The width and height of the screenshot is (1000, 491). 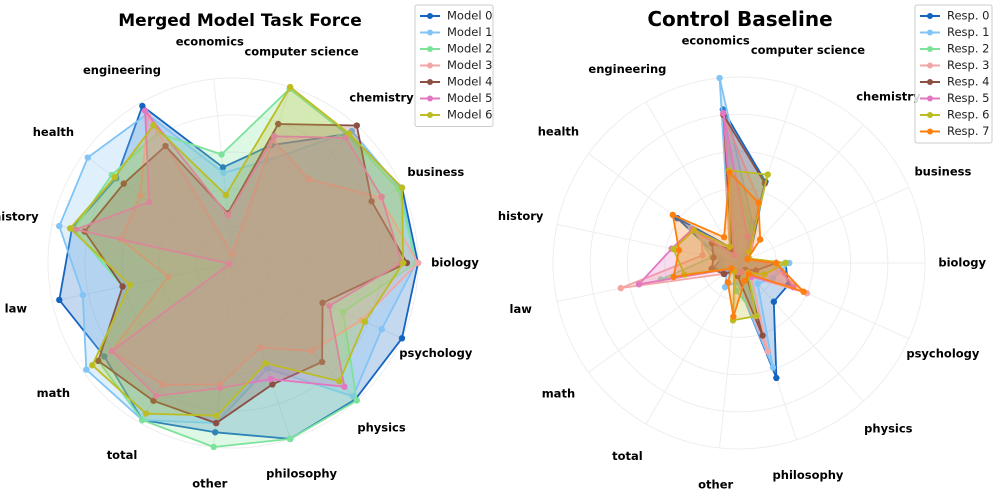 I want to click on axis-label: biology, so click(x=455, y=263).